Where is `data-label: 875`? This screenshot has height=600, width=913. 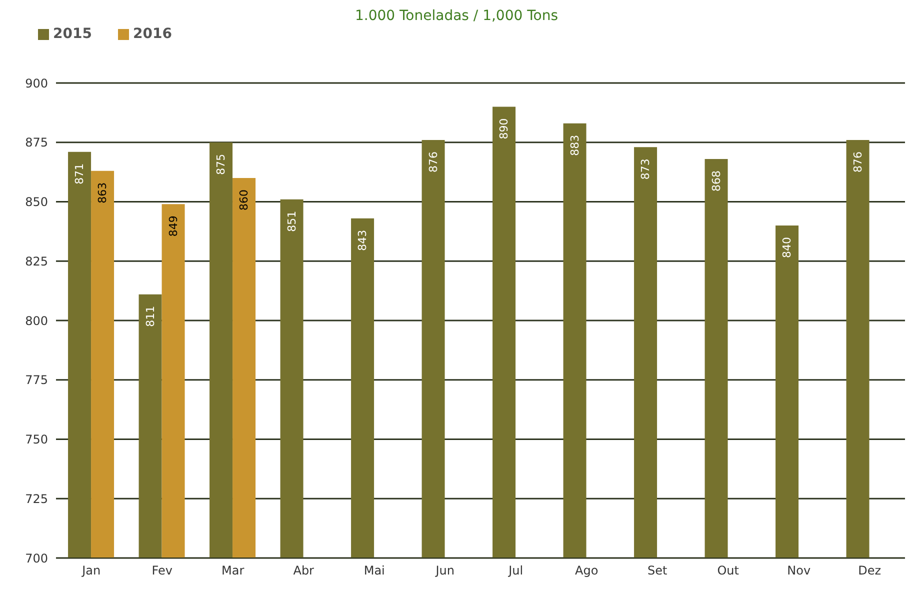 data-label: 875 is located at coordinates (221, 164).